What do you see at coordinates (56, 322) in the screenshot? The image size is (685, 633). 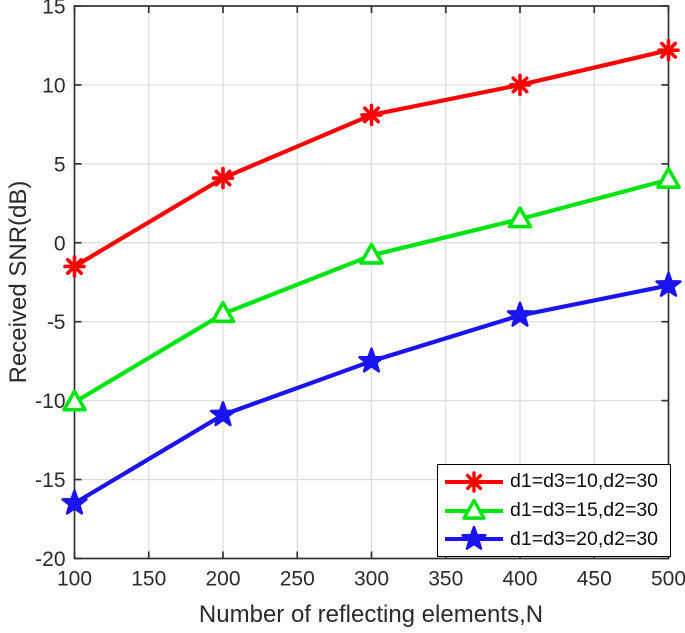 I see `y-tick-label: -5` at bounding box center [56, 322].